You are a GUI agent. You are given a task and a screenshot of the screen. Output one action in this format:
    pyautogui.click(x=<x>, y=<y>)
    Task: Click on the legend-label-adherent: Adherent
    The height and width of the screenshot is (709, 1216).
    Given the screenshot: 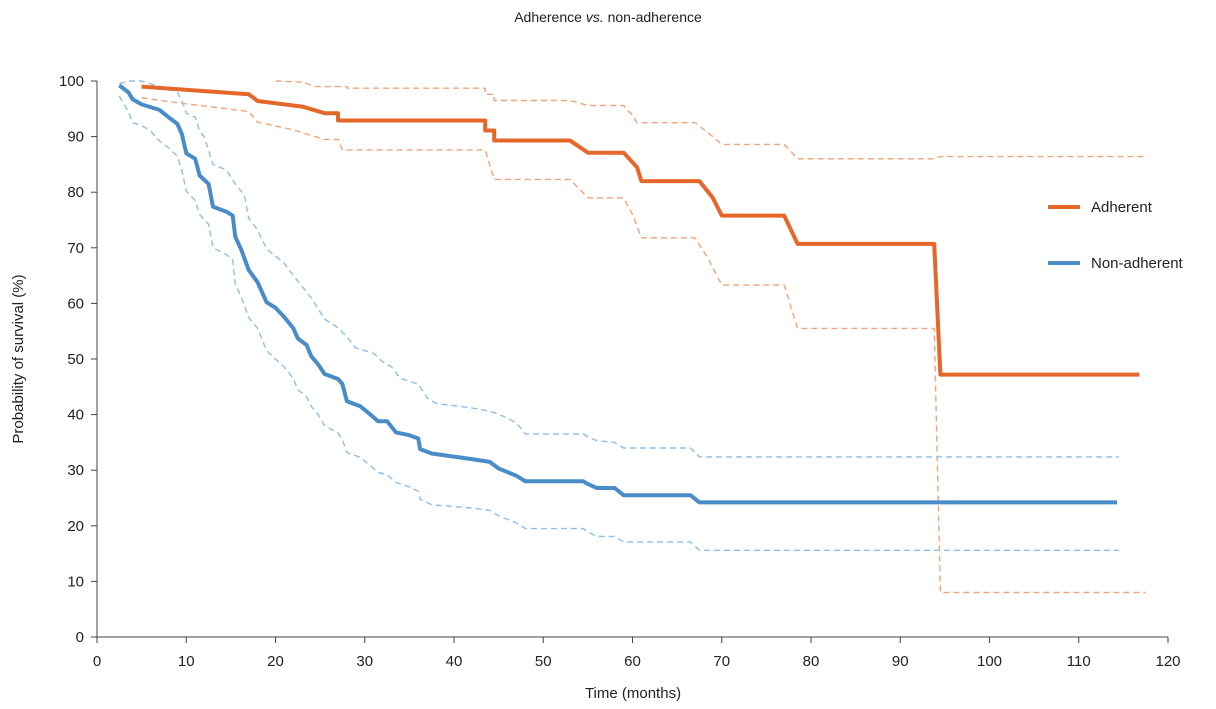 What is the action you would take?
    pyautogui.click(x=1122, y=207)
    